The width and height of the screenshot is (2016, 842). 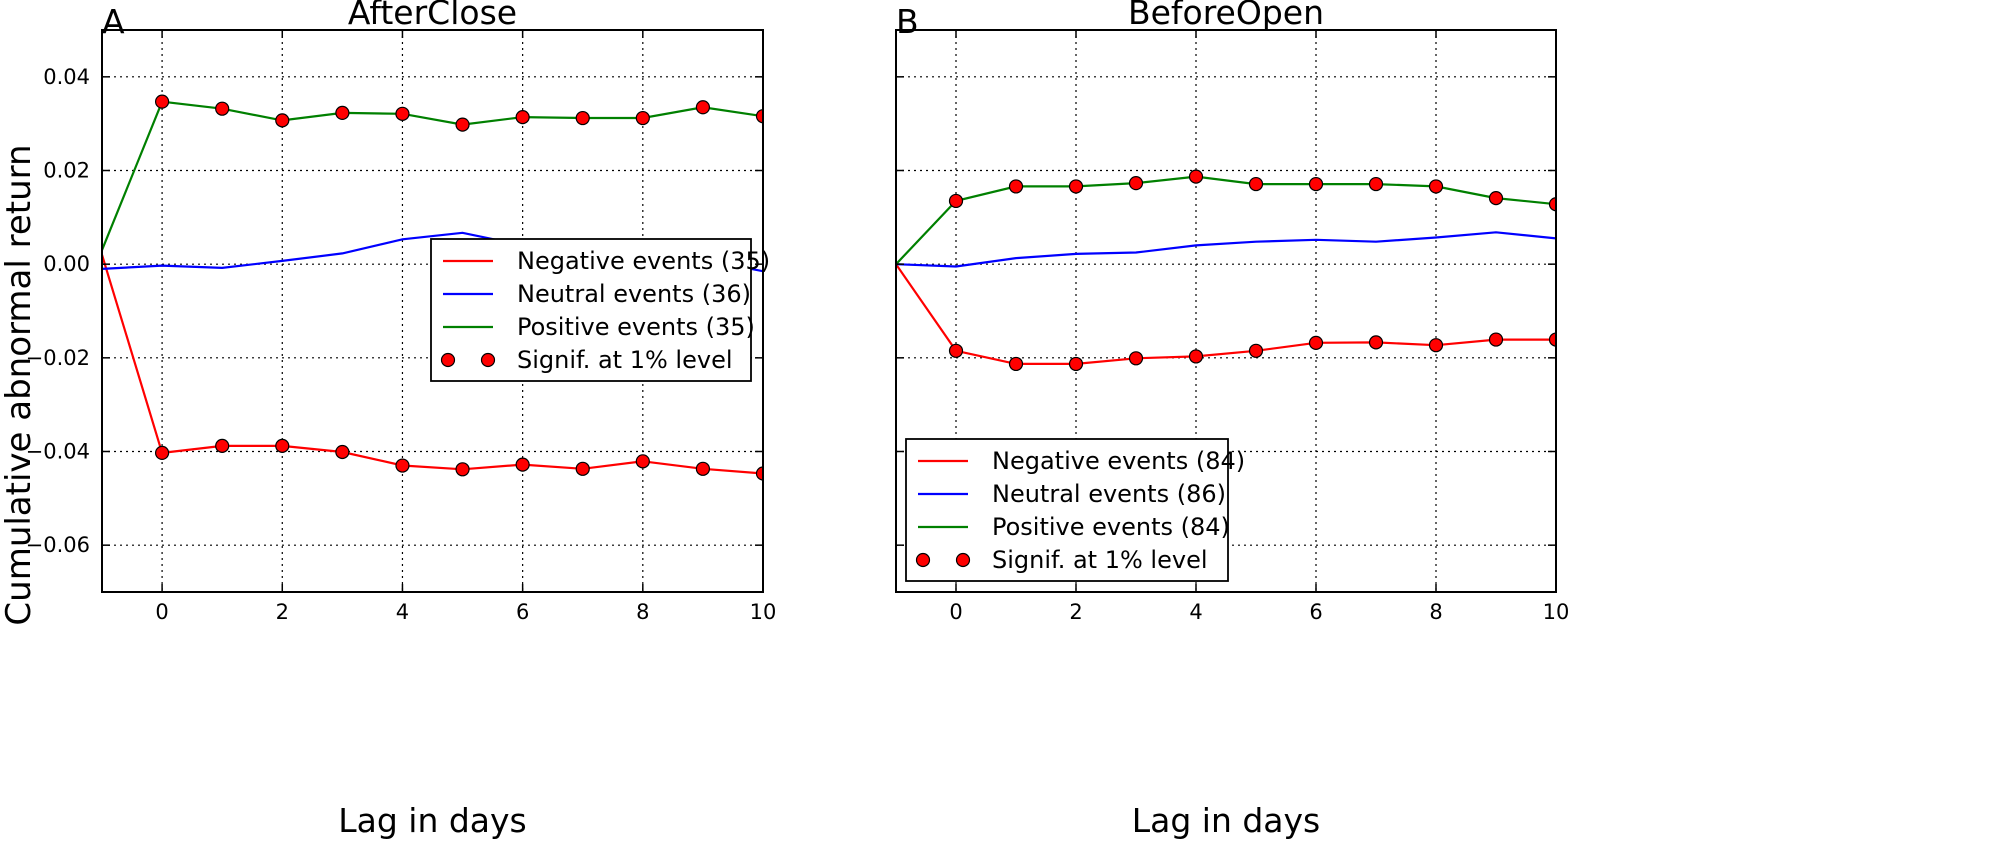 What do you see at coordinates (66, 171) in the screenshot?
I see `y-tick-label: 0.02` at bounding box center [66, 171].